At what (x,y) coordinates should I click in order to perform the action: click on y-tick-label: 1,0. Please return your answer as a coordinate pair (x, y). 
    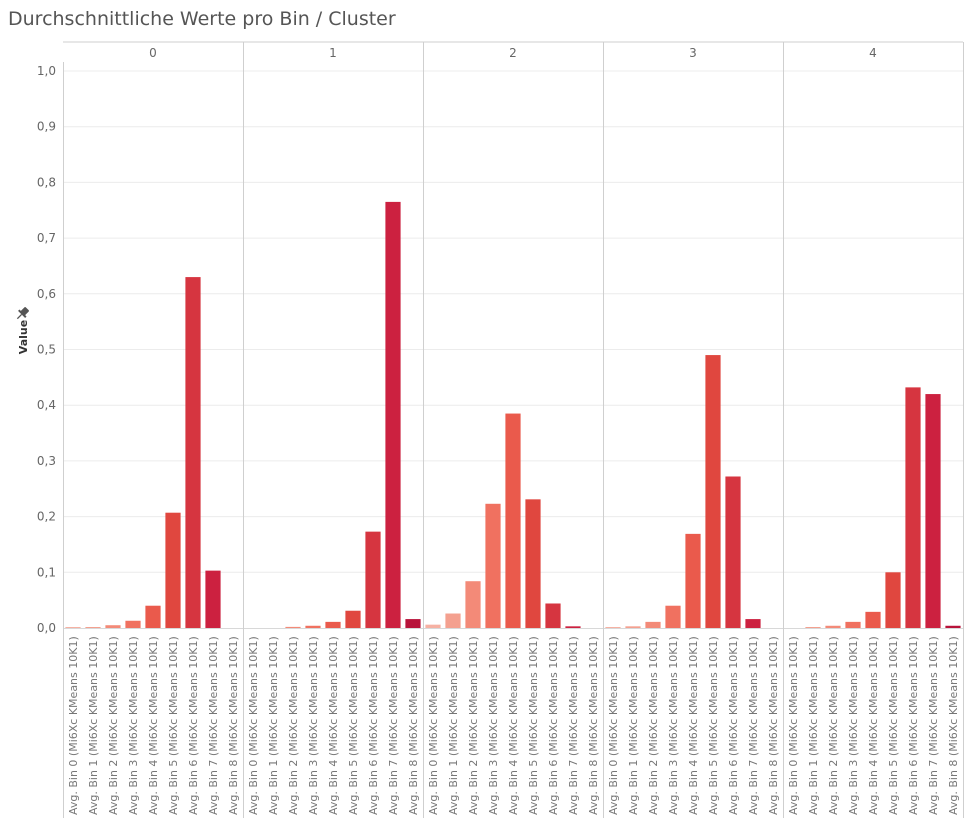
    Looking at the image, I should click on (46, 71).